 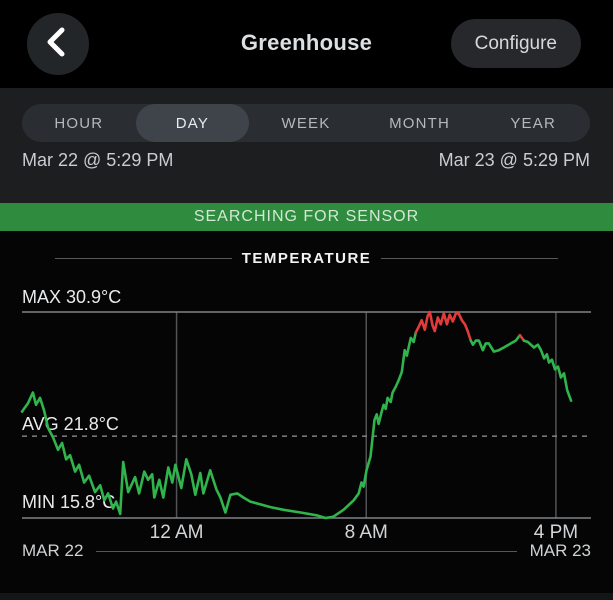 What do you see at coordinates (306, 596) in the screenshot?
I see `bottom-strip` at bounding box center [306, 596].